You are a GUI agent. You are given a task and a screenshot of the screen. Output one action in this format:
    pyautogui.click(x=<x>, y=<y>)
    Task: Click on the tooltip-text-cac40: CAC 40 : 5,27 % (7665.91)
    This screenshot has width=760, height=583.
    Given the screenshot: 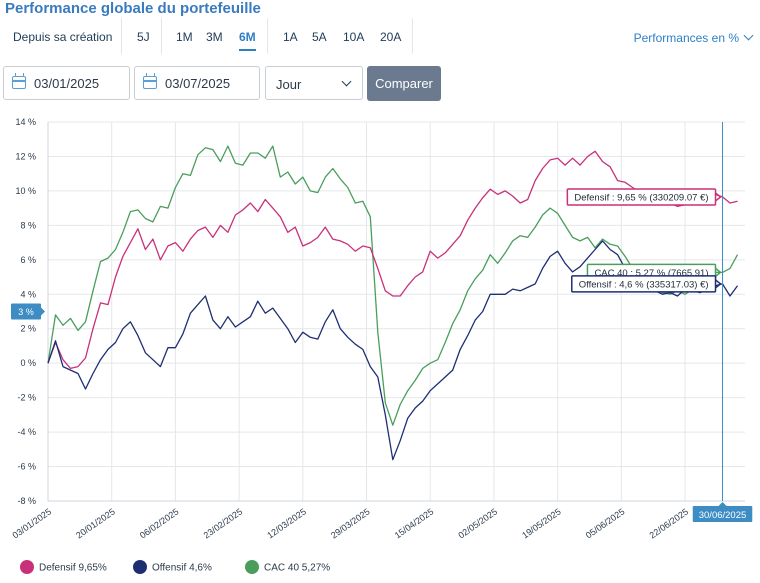 What is the action you would take?
    pyautogui.click(x=651, y=273)
    